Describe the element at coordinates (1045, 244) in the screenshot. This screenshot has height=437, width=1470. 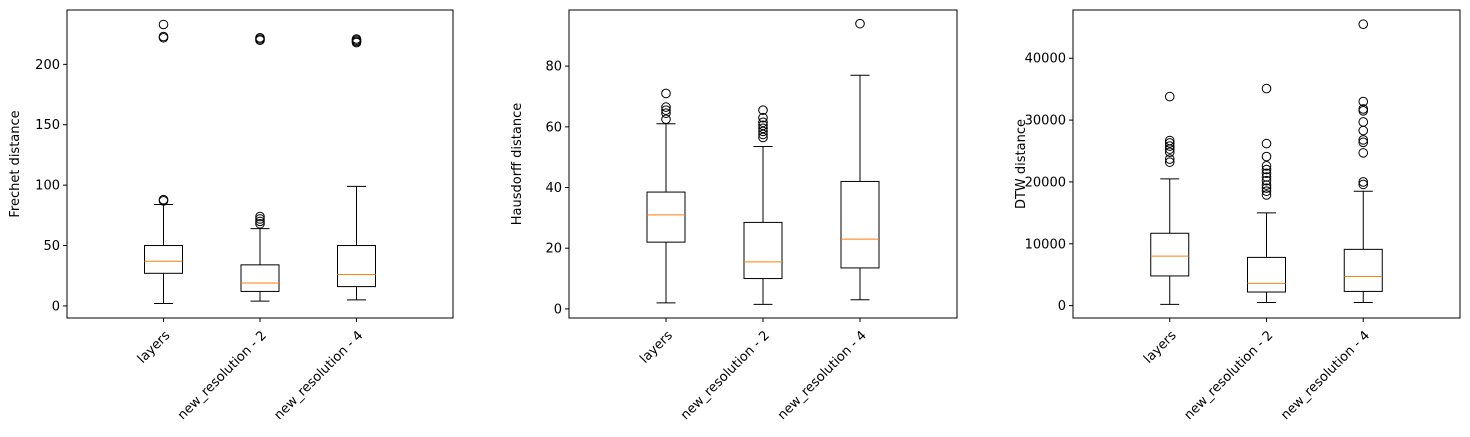
I see `y-tick-label: 10000` at that location.